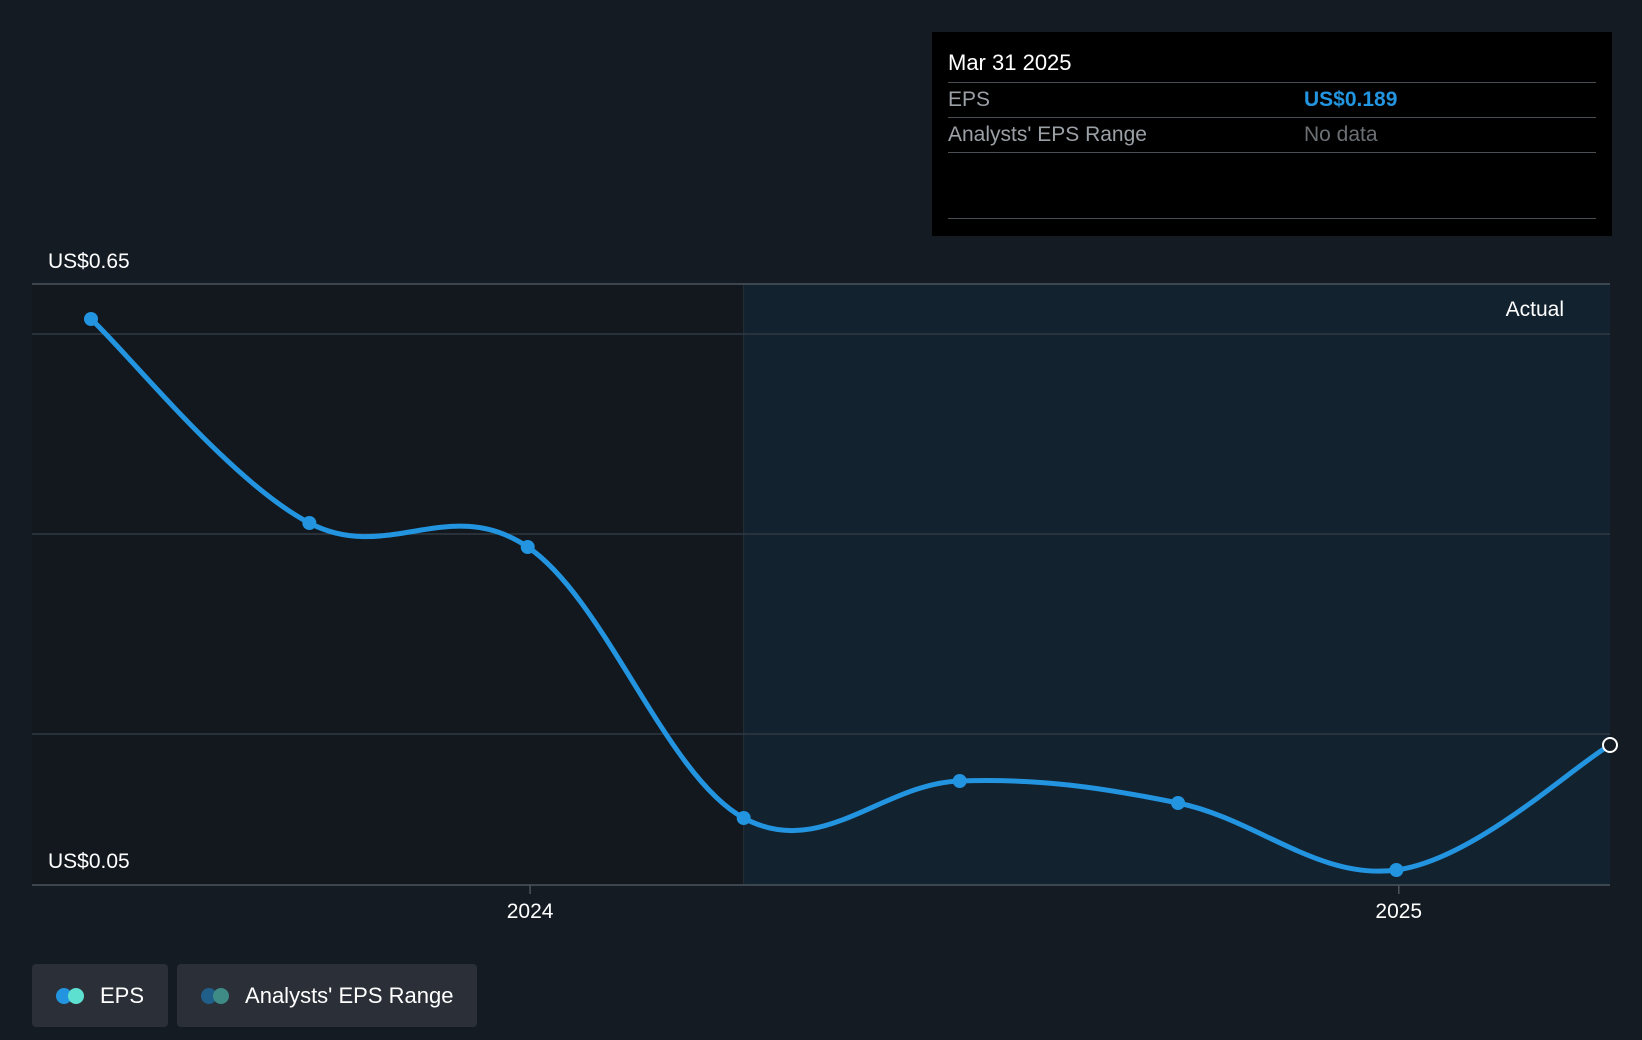 The height and width of the screenshot is (1040, 1642). I want to click on eps-dots-icon, so click(71, 995).